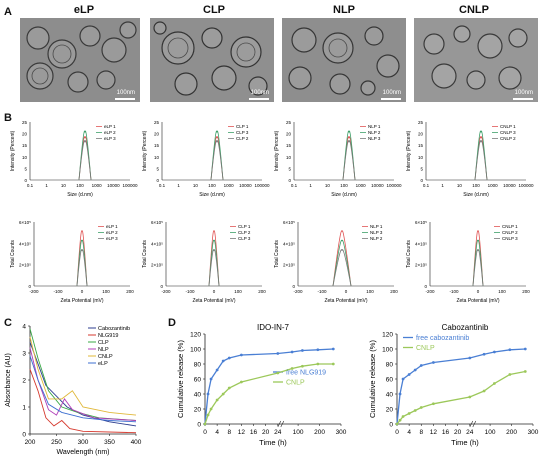 This screenshot has width=546, height=467. What do you see at coordinates (273, 327) in the screenshot?
I see `chart-title: IDO-IN-7` at bounding box center [273, 327].